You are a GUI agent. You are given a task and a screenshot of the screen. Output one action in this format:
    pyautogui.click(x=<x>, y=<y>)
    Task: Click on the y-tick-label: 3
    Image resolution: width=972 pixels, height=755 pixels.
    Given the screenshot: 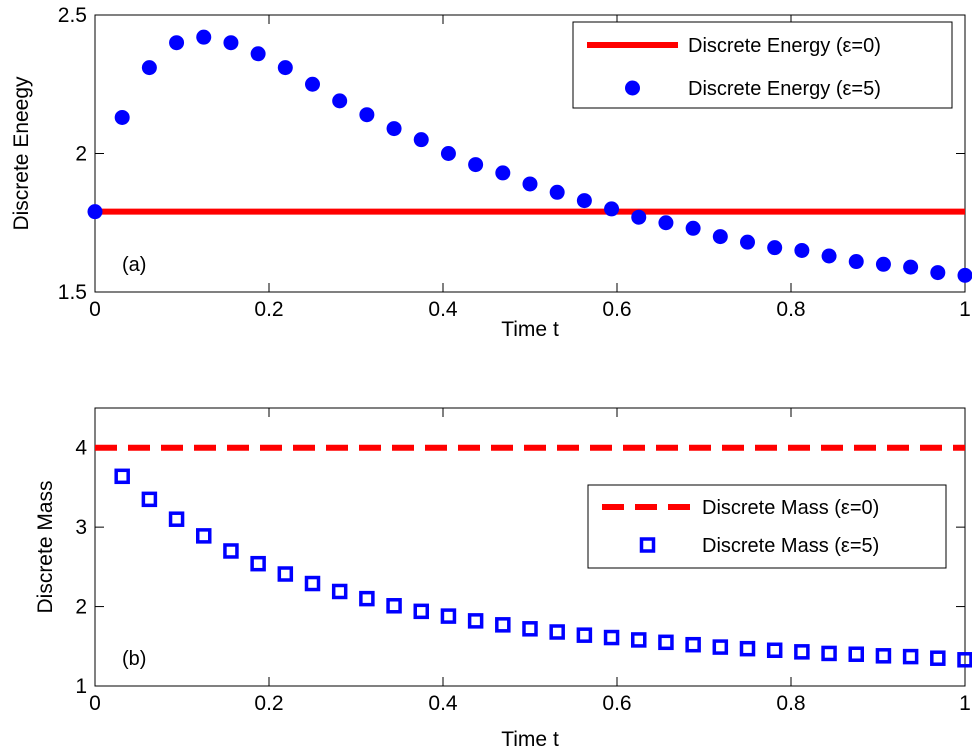 What is the action you would take?
    pyautogui.click(x=81, y=527)
    